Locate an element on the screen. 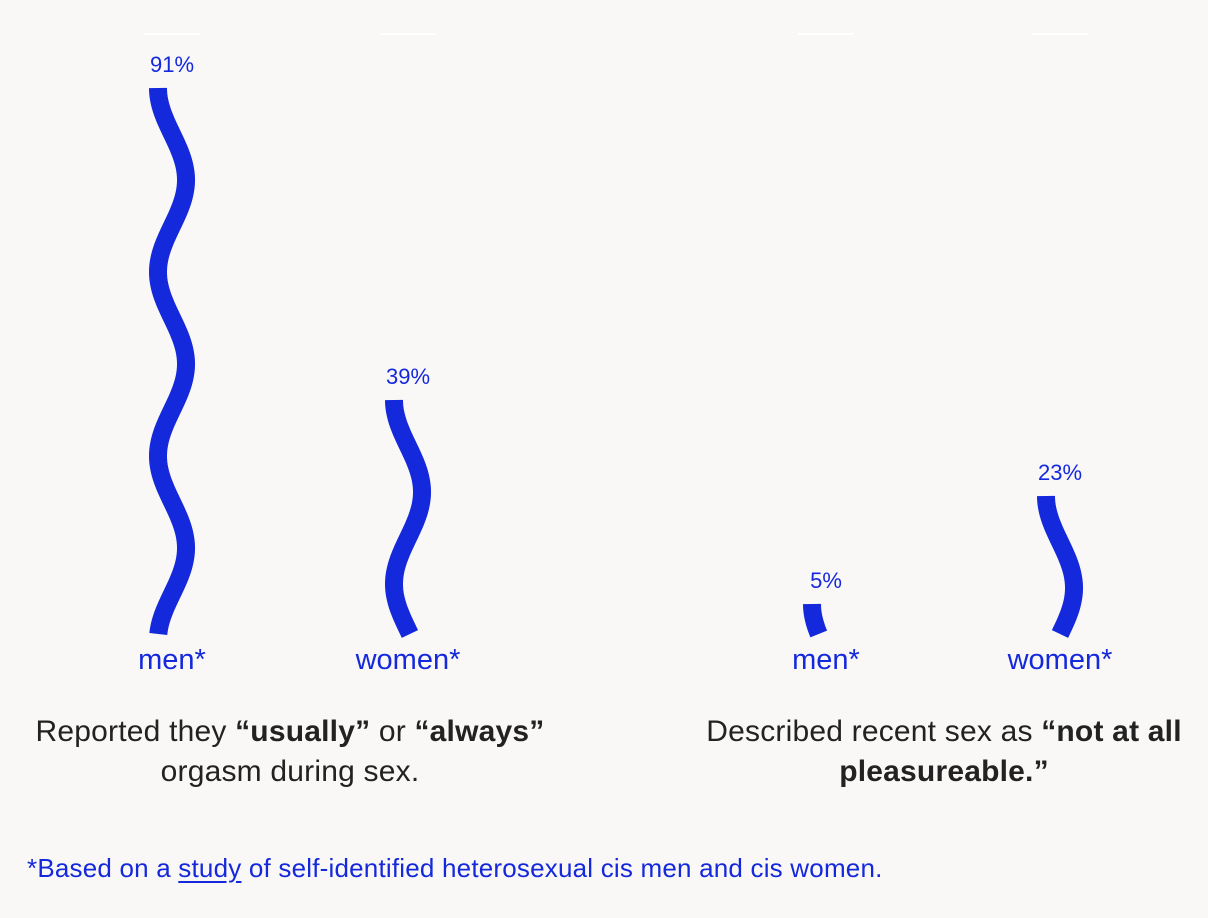 The image size is (1208, 918). caption-1-bold-usually: “usually” is located at coordinates (303, 731).